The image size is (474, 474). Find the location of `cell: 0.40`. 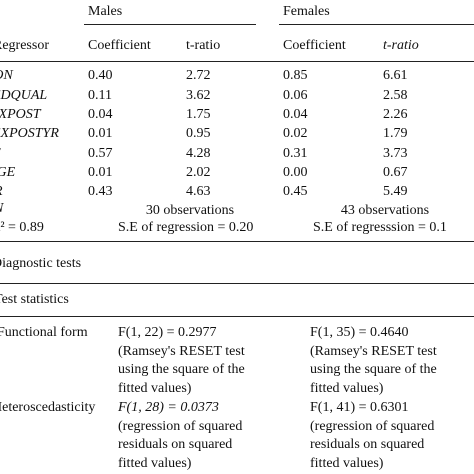

cell: 0.40 is located at coordinates (100, 75).